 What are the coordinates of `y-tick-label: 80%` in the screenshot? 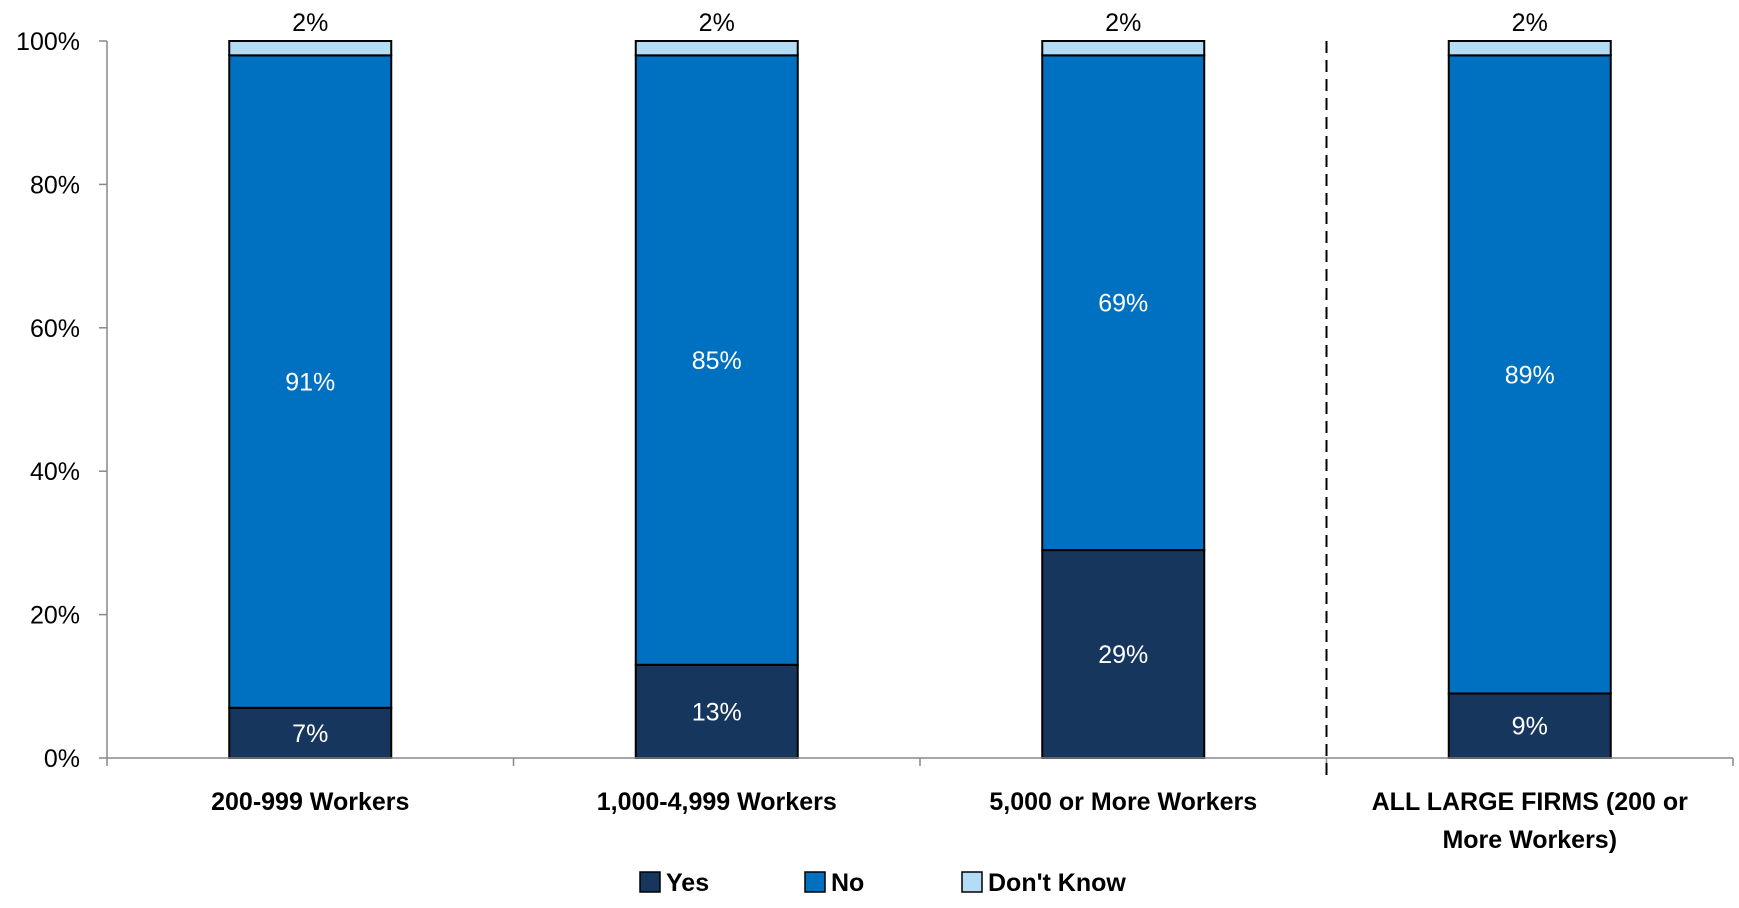 It's located at (55, 185).